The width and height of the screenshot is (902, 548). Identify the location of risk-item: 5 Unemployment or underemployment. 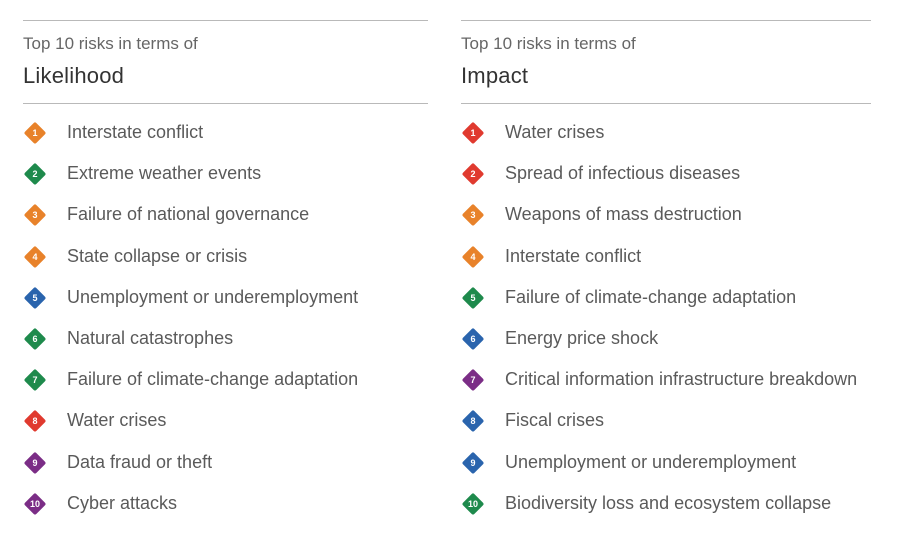
(225, 306).